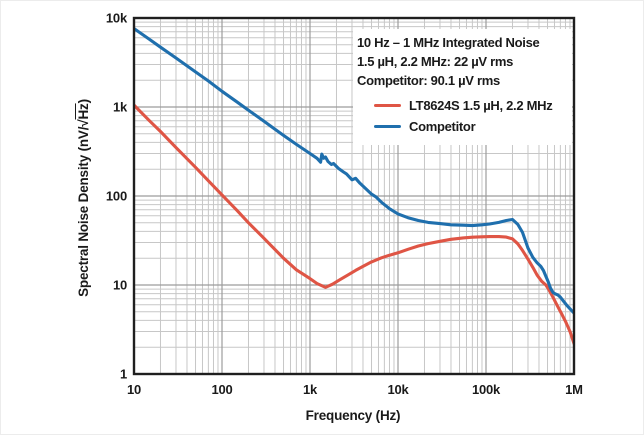 The image size is (644, 435). I want to click on y-tick-labels: 10k 1k 100 10 1, so click(117, 196).